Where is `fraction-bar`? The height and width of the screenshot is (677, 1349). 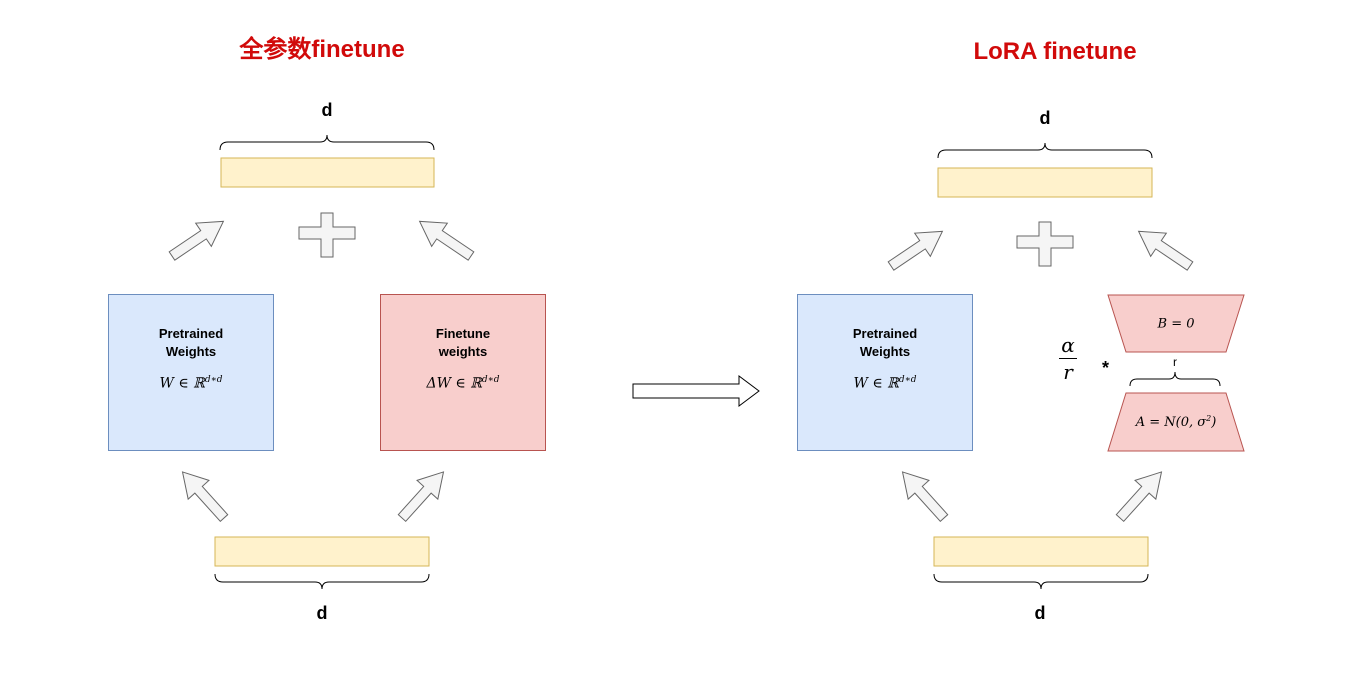 fraction-bar is located at coordinates (1068, 358).